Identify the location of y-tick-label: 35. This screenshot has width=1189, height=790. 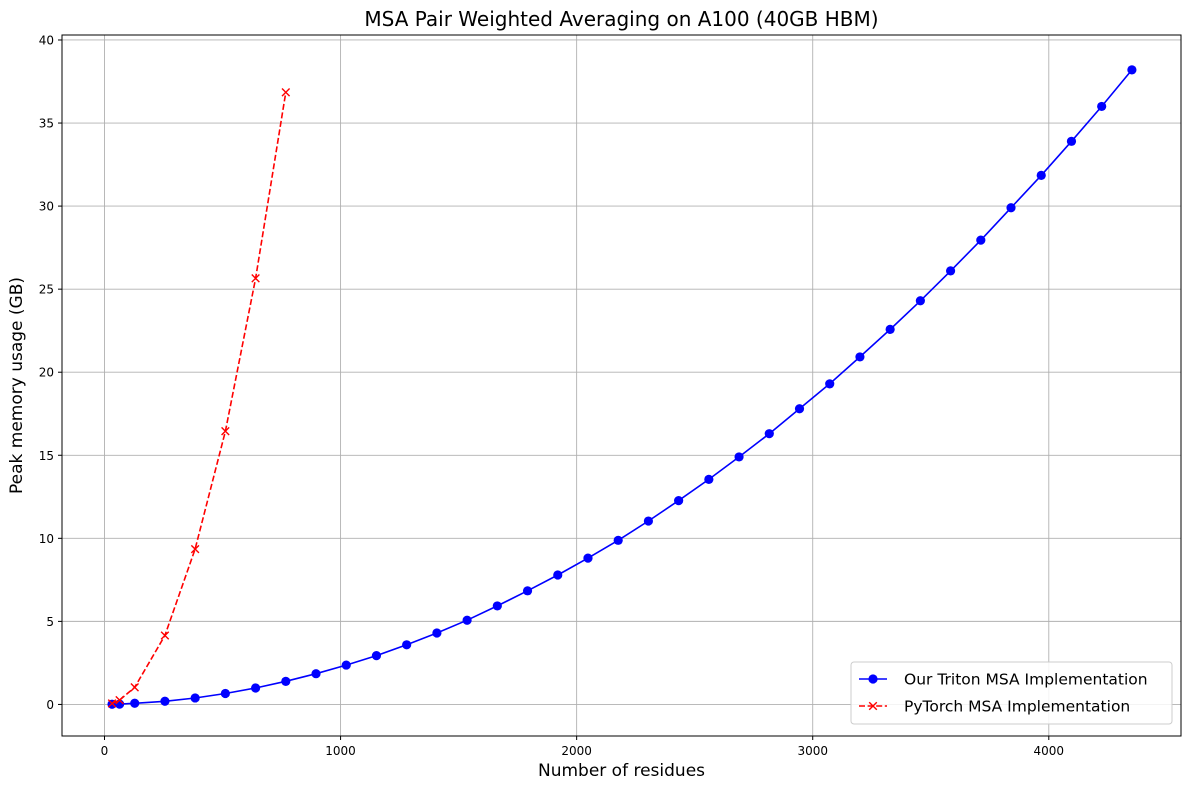
(46, 124).